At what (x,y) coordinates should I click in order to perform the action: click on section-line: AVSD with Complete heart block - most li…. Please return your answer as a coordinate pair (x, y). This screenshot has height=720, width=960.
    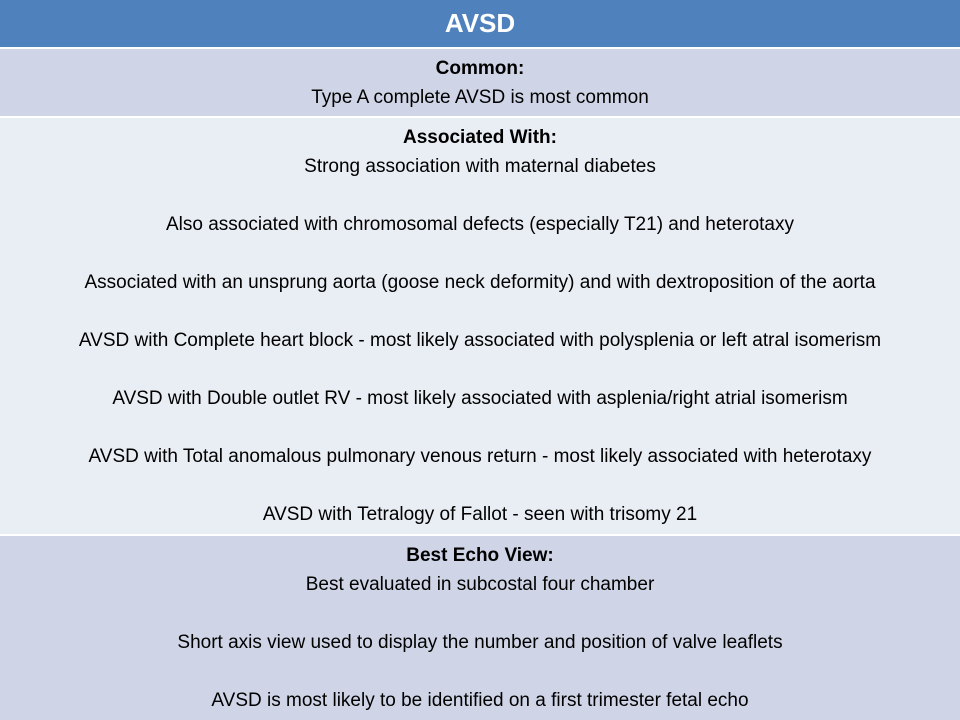
    Looking at the image, I should click on (480, 340).